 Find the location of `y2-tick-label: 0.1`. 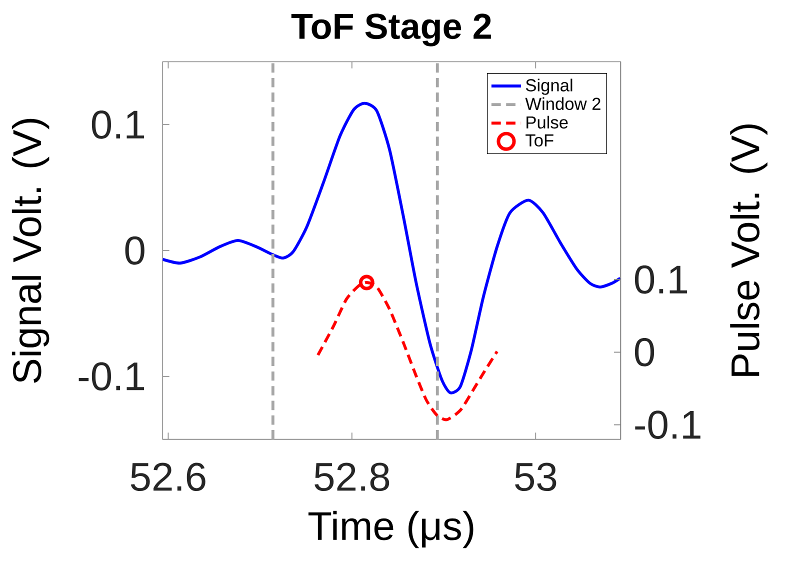

y2-tick-label: 0.1 is located at coordinates (661, 279).